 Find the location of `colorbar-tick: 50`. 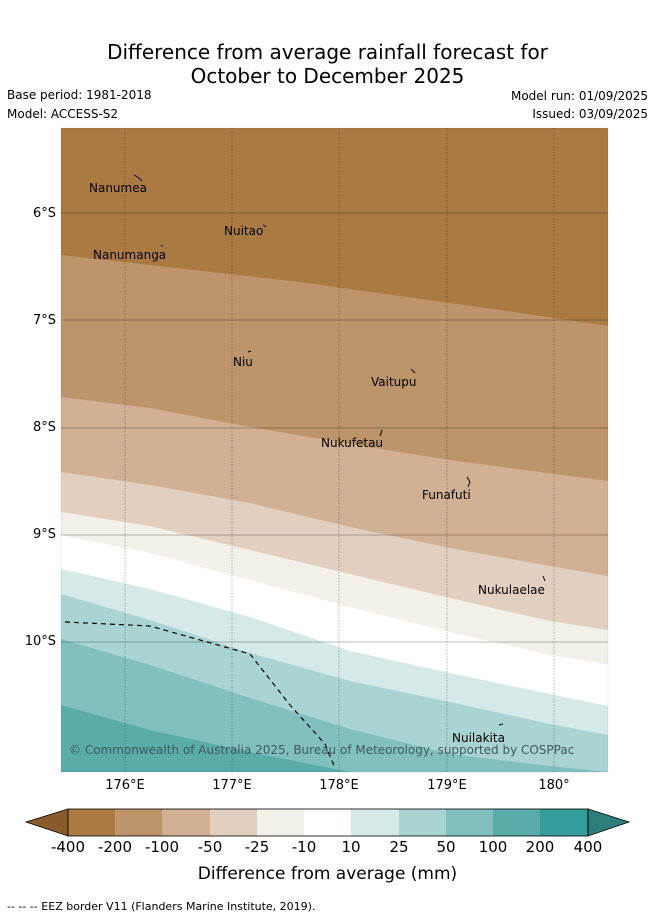

colorbar-tick: 50 is located at coordinates (446, 847).